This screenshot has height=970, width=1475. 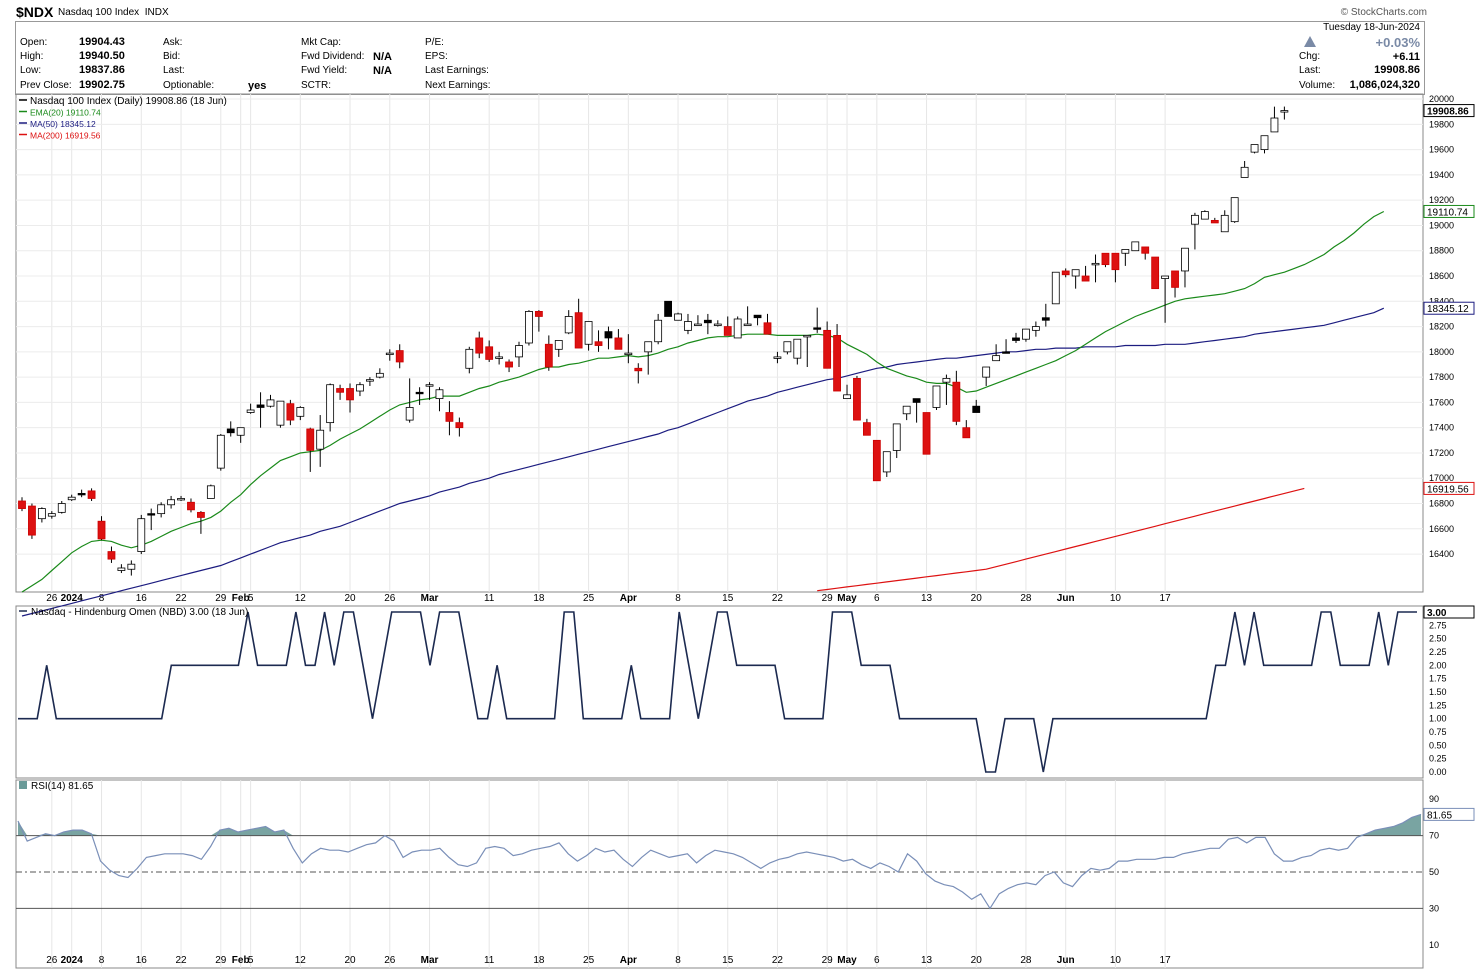 I want to click on y-tick-label: 19400, so click(x=1441, y=175).